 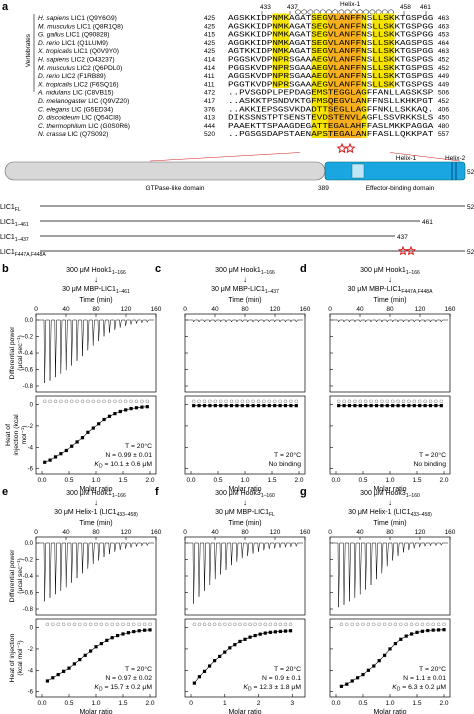 What do you see at coordinates (245, 494) in the screenshot?
I see `titrant-label: 300 μM Hook31–160` at bounding box center [245, 494].